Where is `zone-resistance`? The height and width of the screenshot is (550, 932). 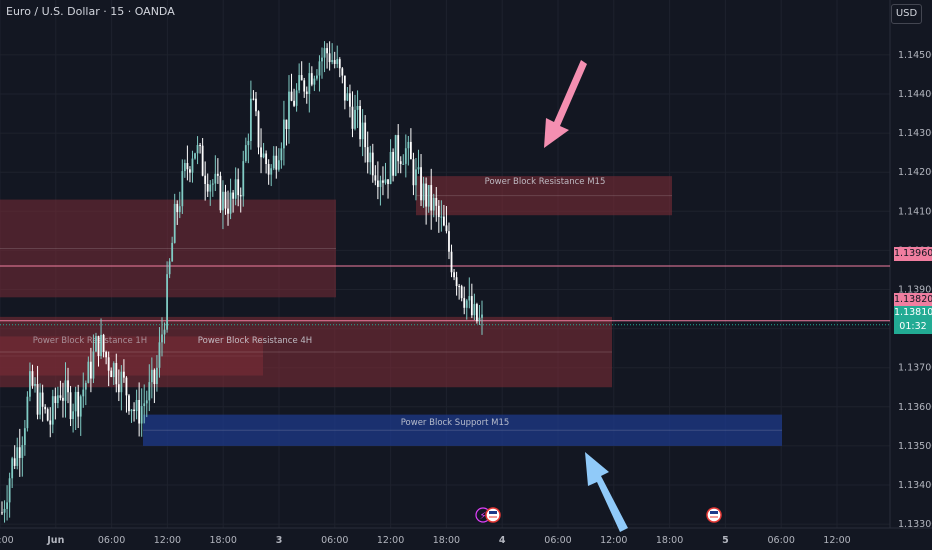 zone-resistance is located at coordinates (544, 196).